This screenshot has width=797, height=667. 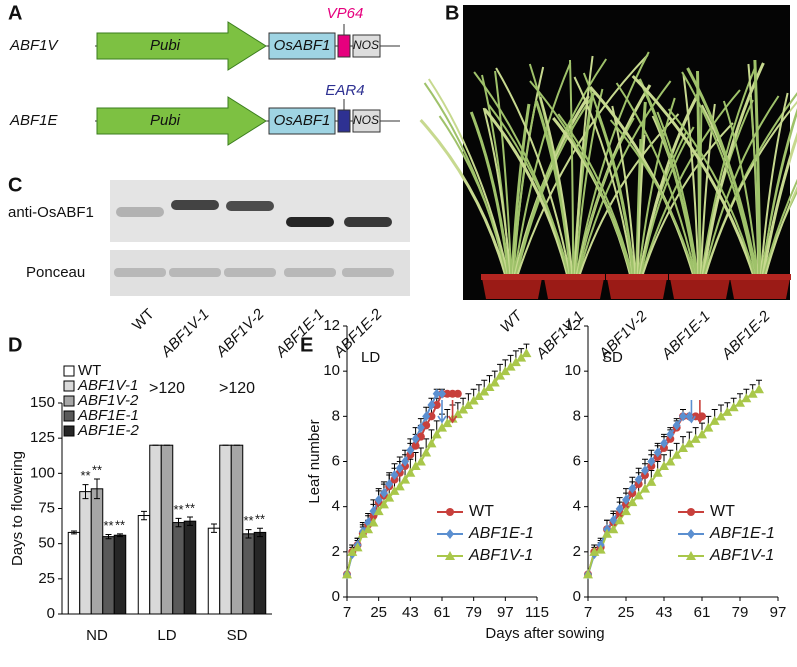 I want to click on blot-band, so click(x=310, y=222).